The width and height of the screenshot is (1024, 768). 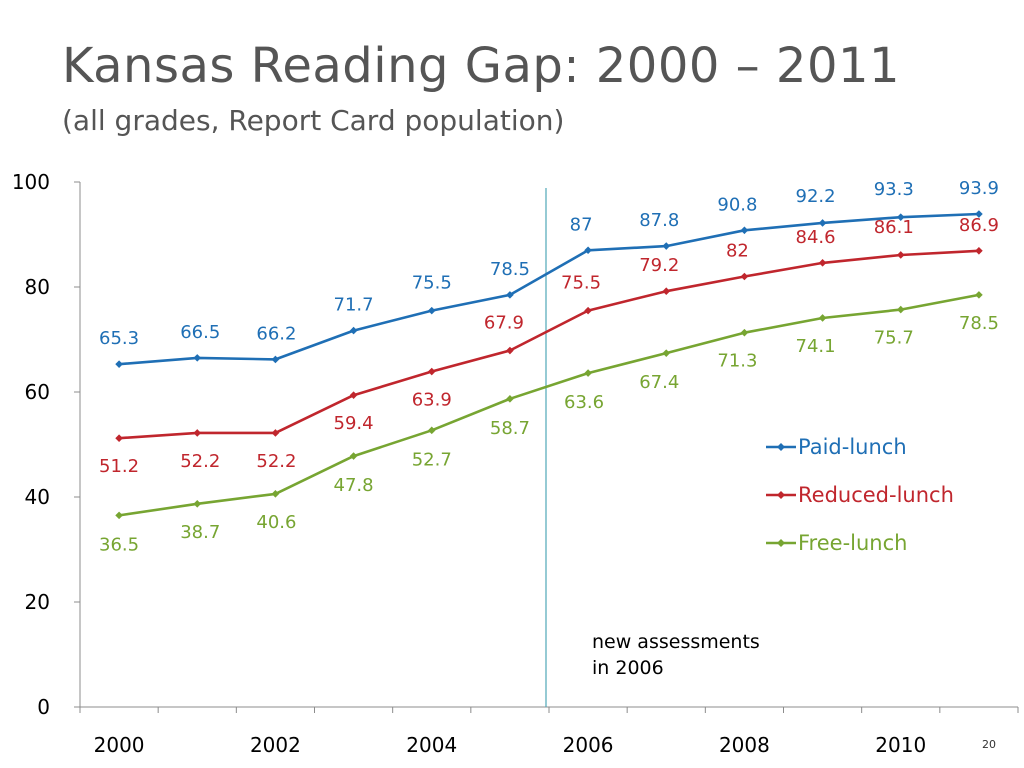 I want to click on data-label: 65.3, so click(x=119, y=338).